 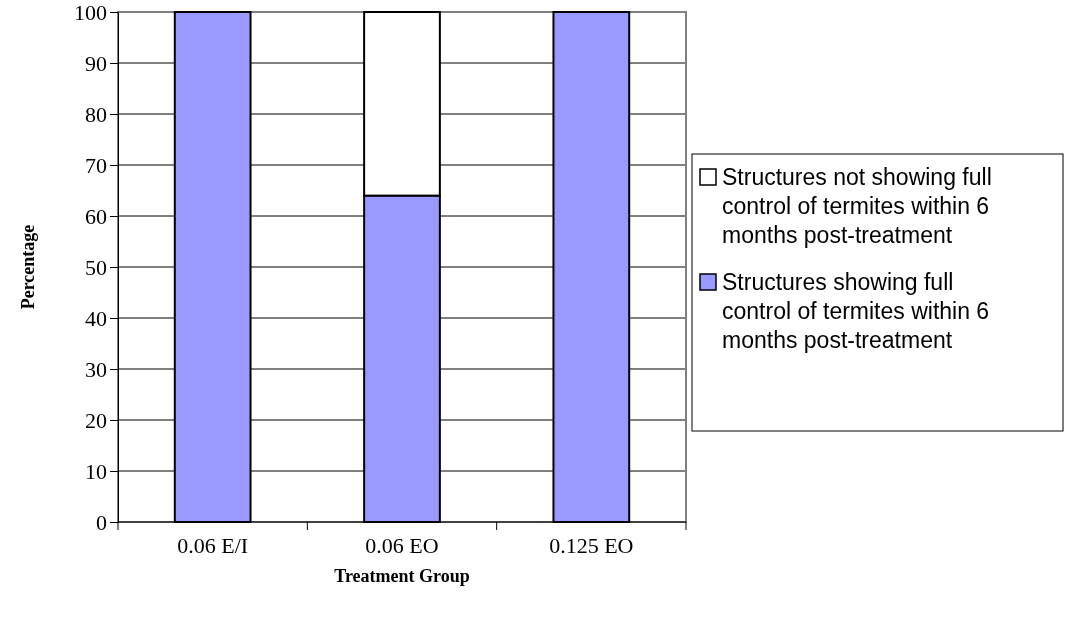 I want to click on y-tick-label: 60, so click(x=96, y=216).